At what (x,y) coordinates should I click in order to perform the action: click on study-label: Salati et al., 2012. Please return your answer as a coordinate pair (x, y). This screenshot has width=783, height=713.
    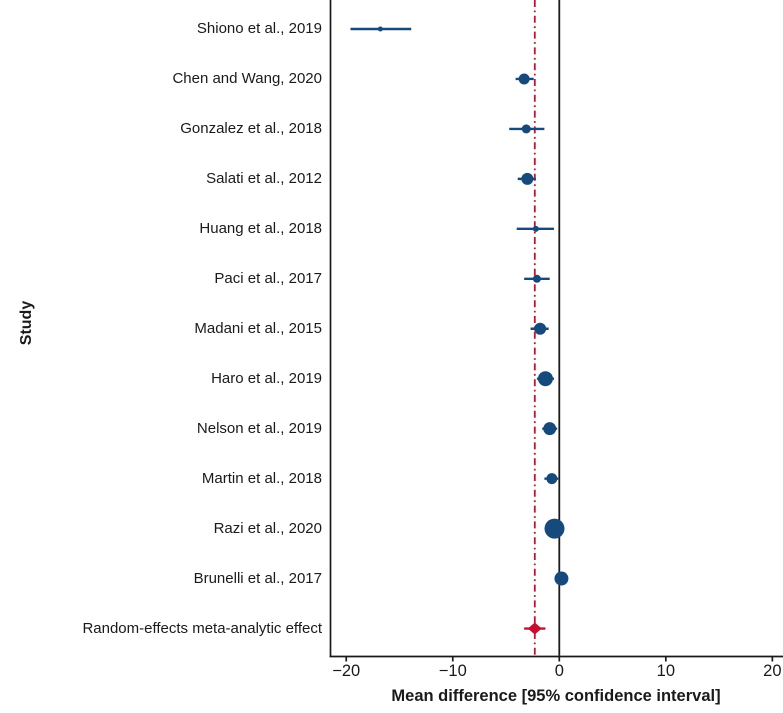
    Looking at the image, I should click on (264, 178).